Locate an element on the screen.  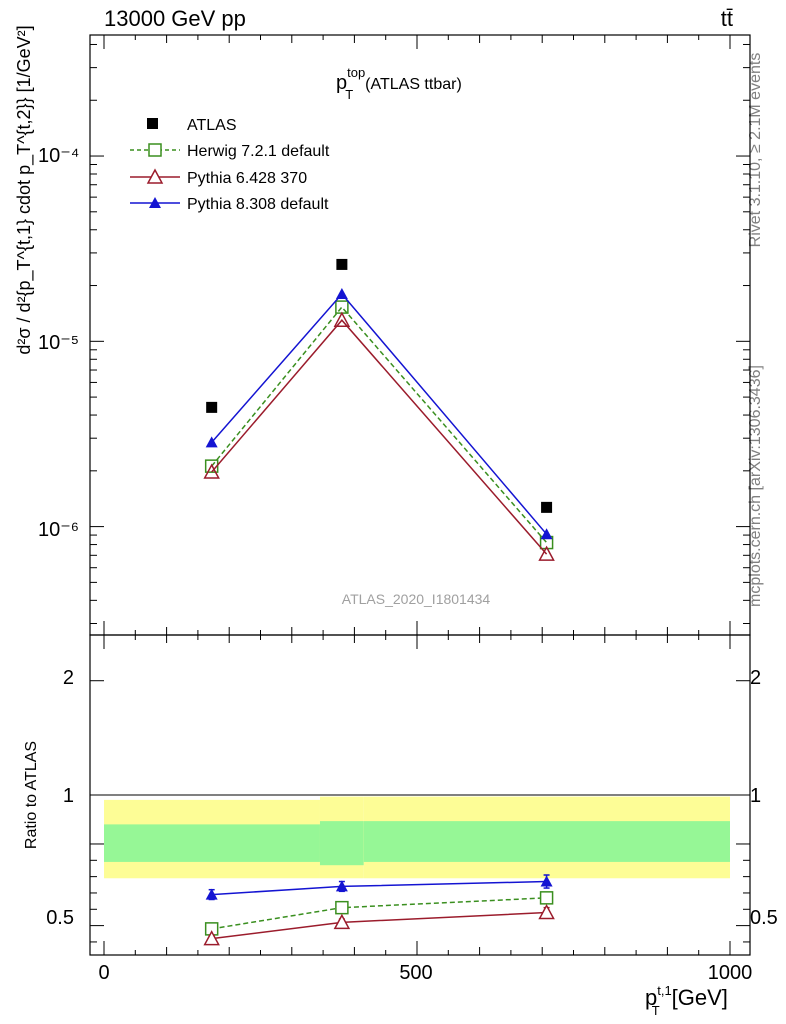
ratio-bands is located at coordinates (417, 837).